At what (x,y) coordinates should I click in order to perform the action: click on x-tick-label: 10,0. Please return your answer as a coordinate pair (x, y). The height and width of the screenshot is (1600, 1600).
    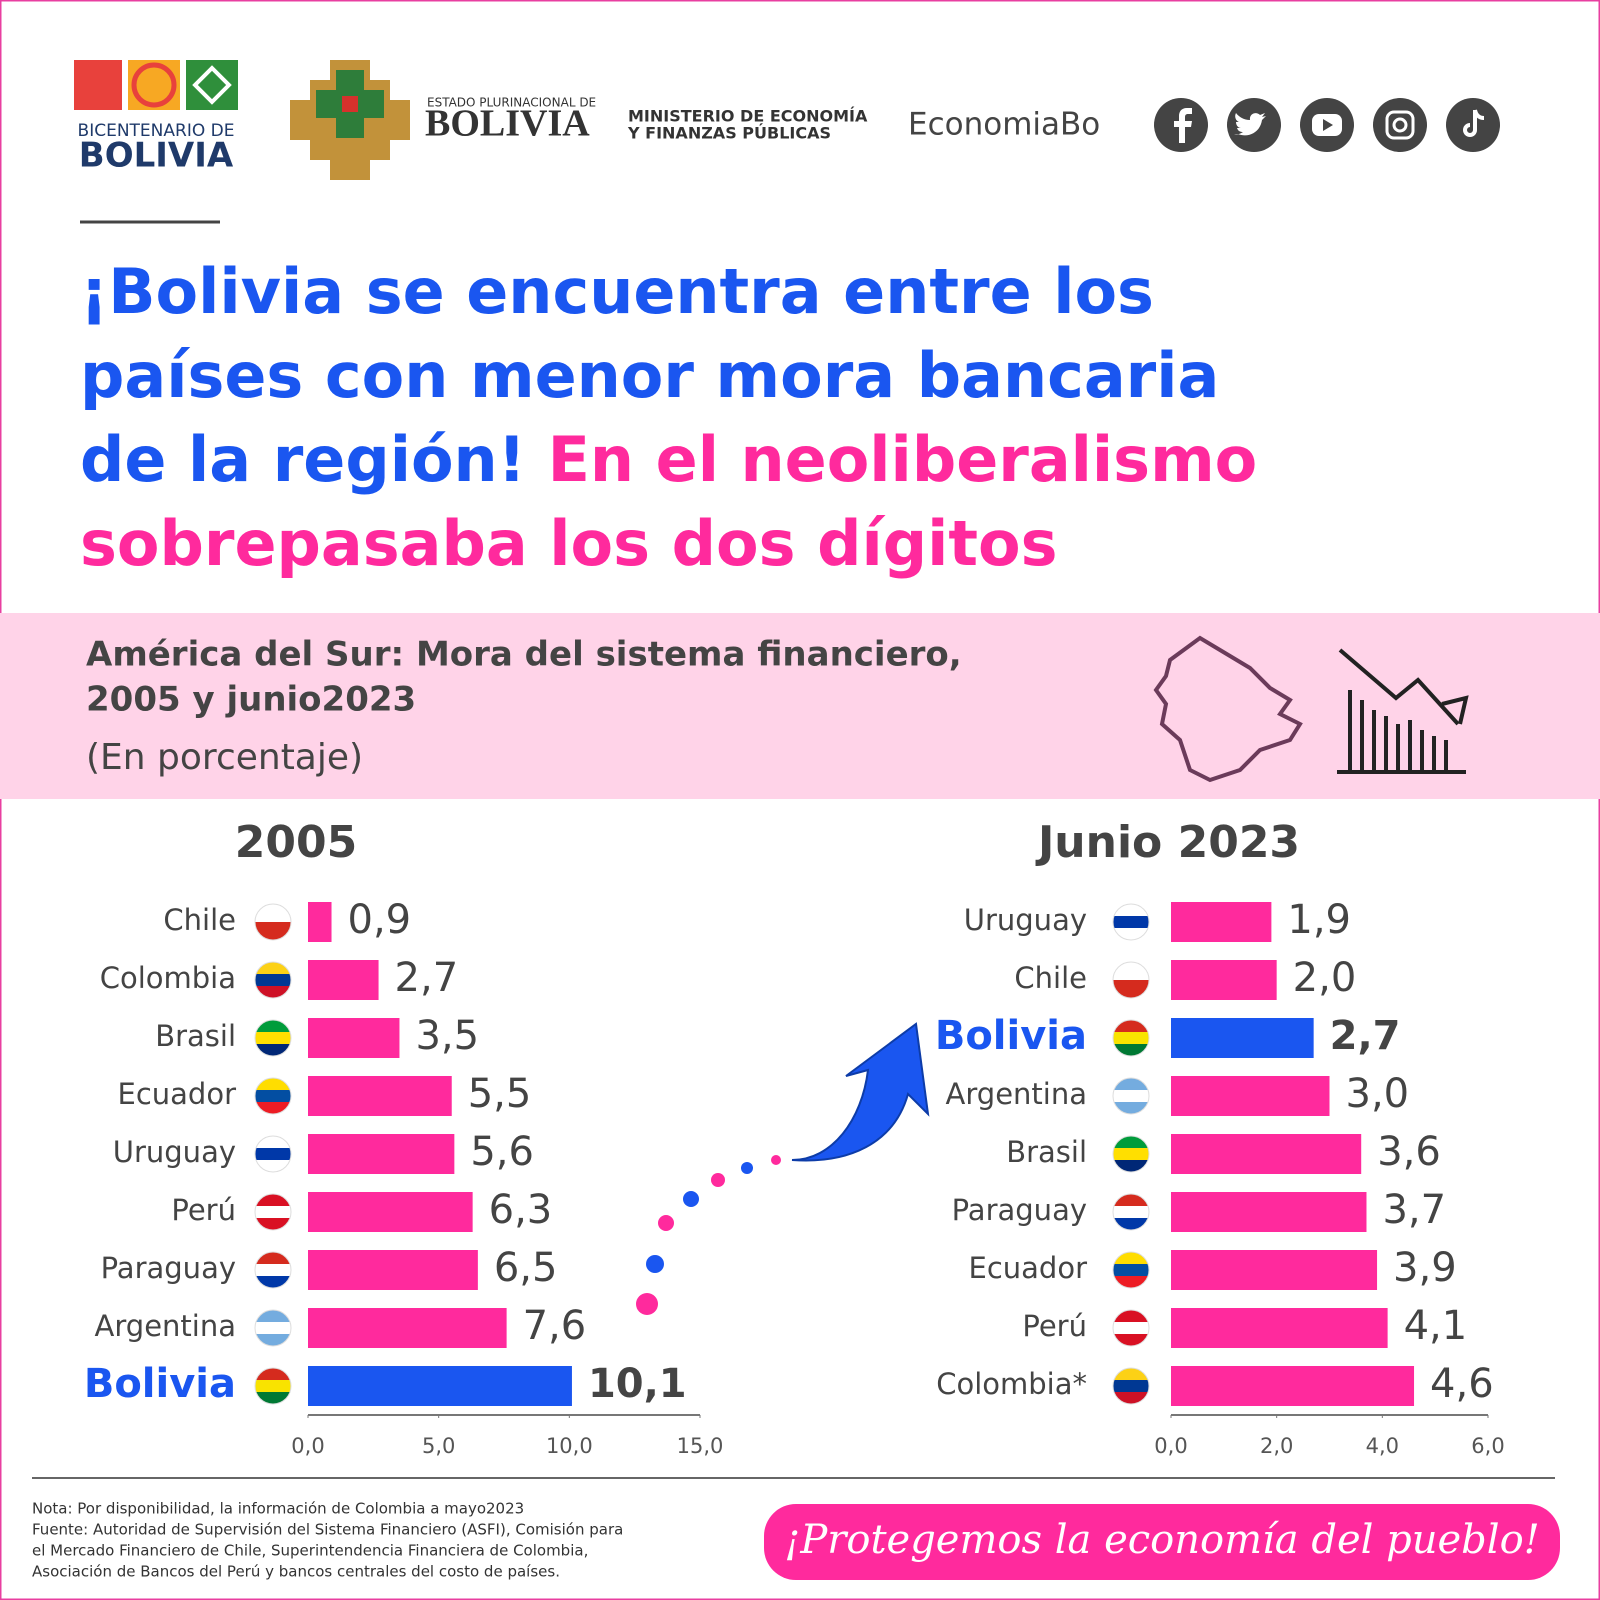
    Looking at the image, I should click on (569, 1446).